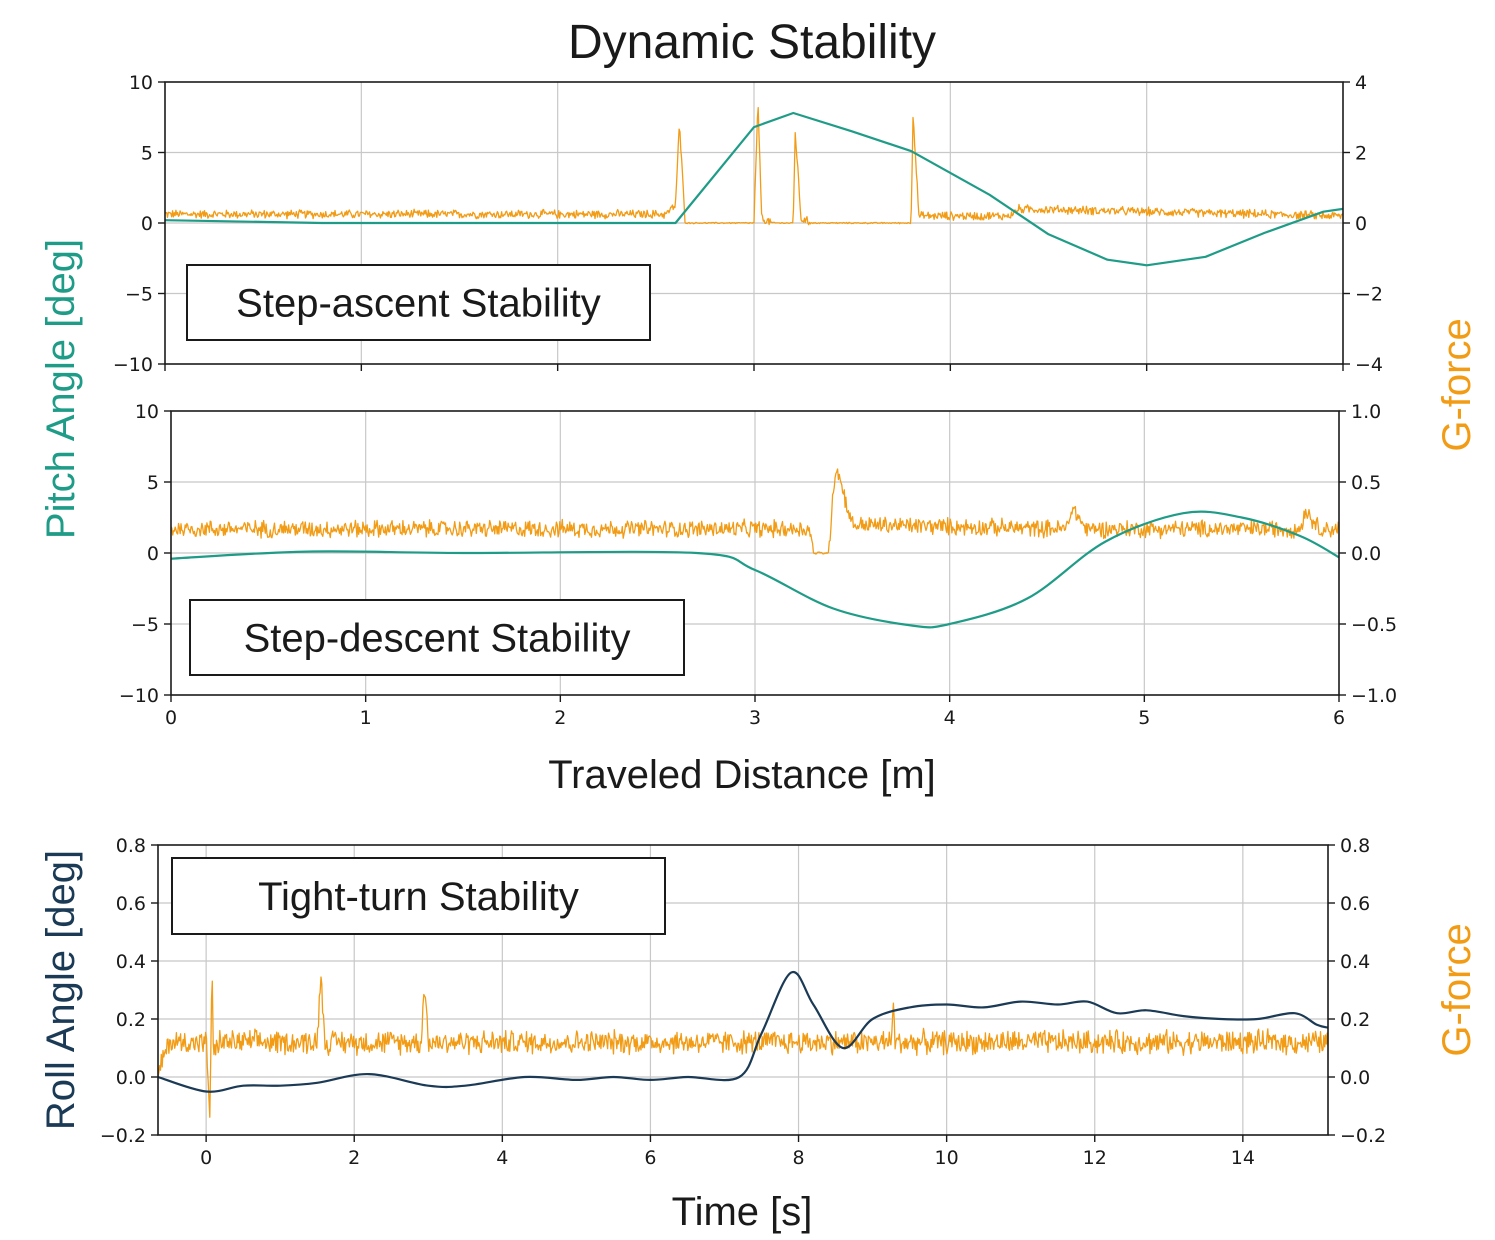  What do you see at coordinates (1144, 718) in the screenshot?
I see `x-tick-label: 5` at bounding box center [1144, 718].